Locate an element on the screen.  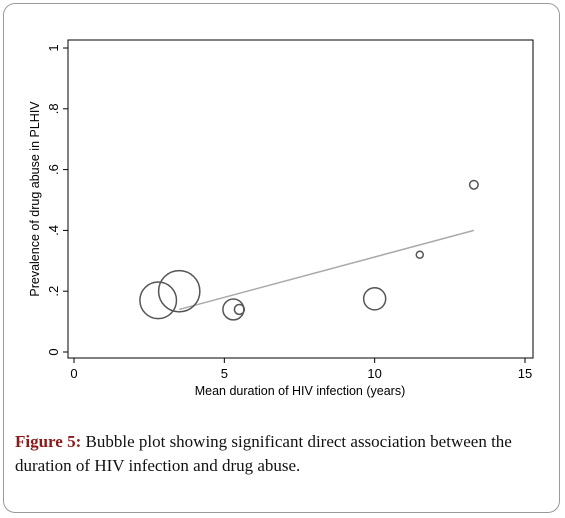
caption-label: Figure 5: is located at coordinates (48, 441).